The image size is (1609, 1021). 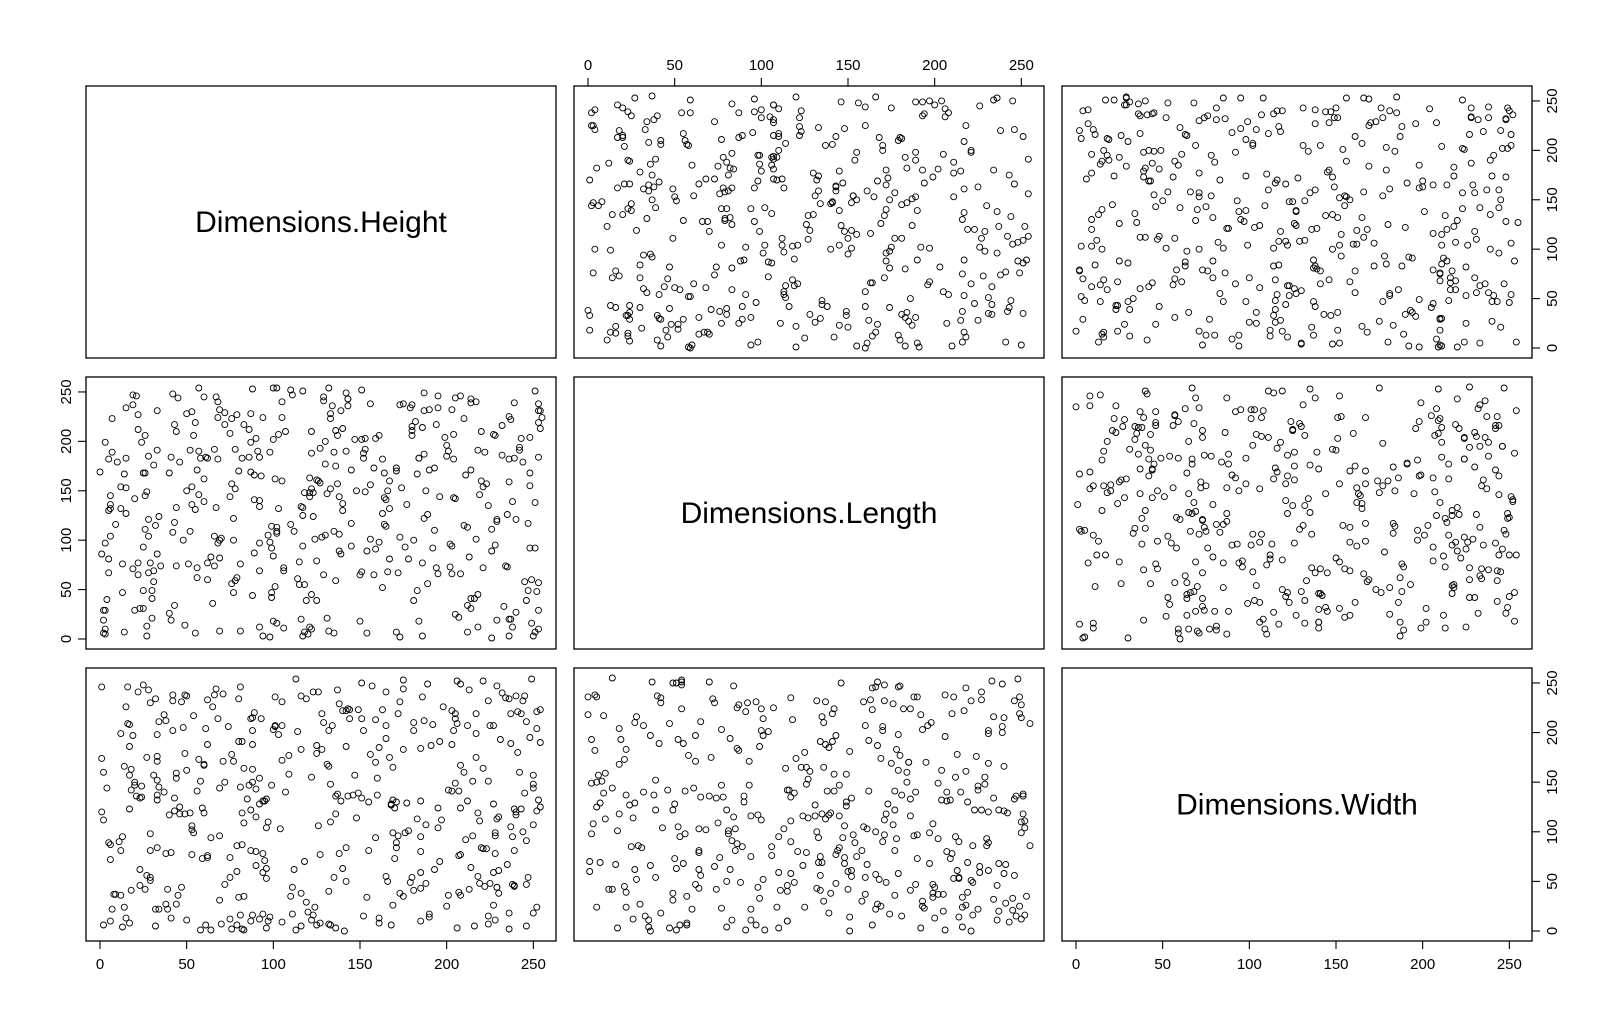 I want to click on bottom-axis-col3-tick-label: 0, so click(x=1076, y=964).